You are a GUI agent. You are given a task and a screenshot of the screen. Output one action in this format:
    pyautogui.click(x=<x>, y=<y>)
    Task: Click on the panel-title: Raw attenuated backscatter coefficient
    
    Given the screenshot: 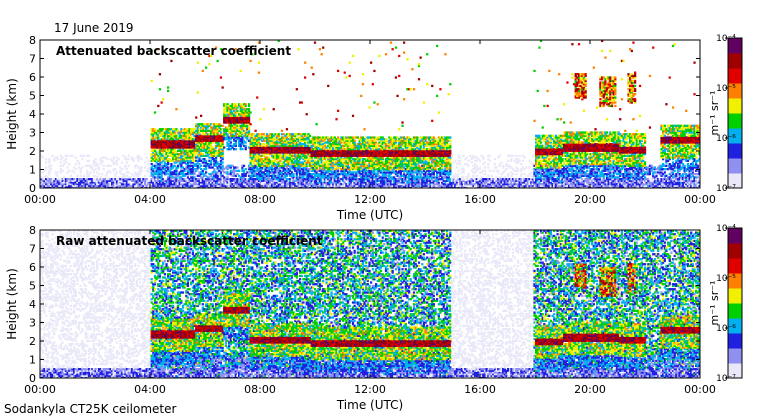 What is the action you would take?
    pyautogui.click(x=189, y=241)
    